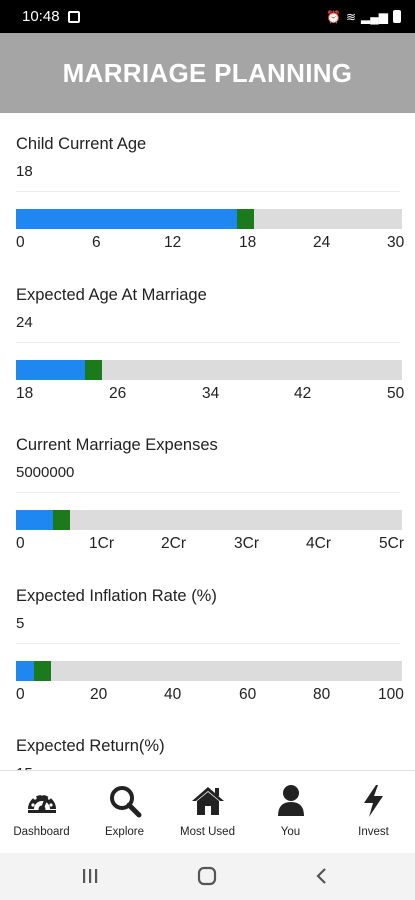 The image size is (415, 900). Describe the element at coordinates (90, 876) in the screenshot. I see `recent-apps-icon` at that location.